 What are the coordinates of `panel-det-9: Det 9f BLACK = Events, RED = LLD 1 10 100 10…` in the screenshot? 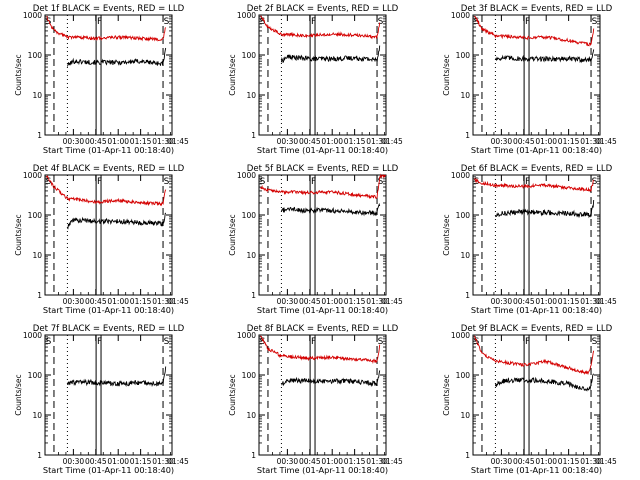 It's located at (529, 399).